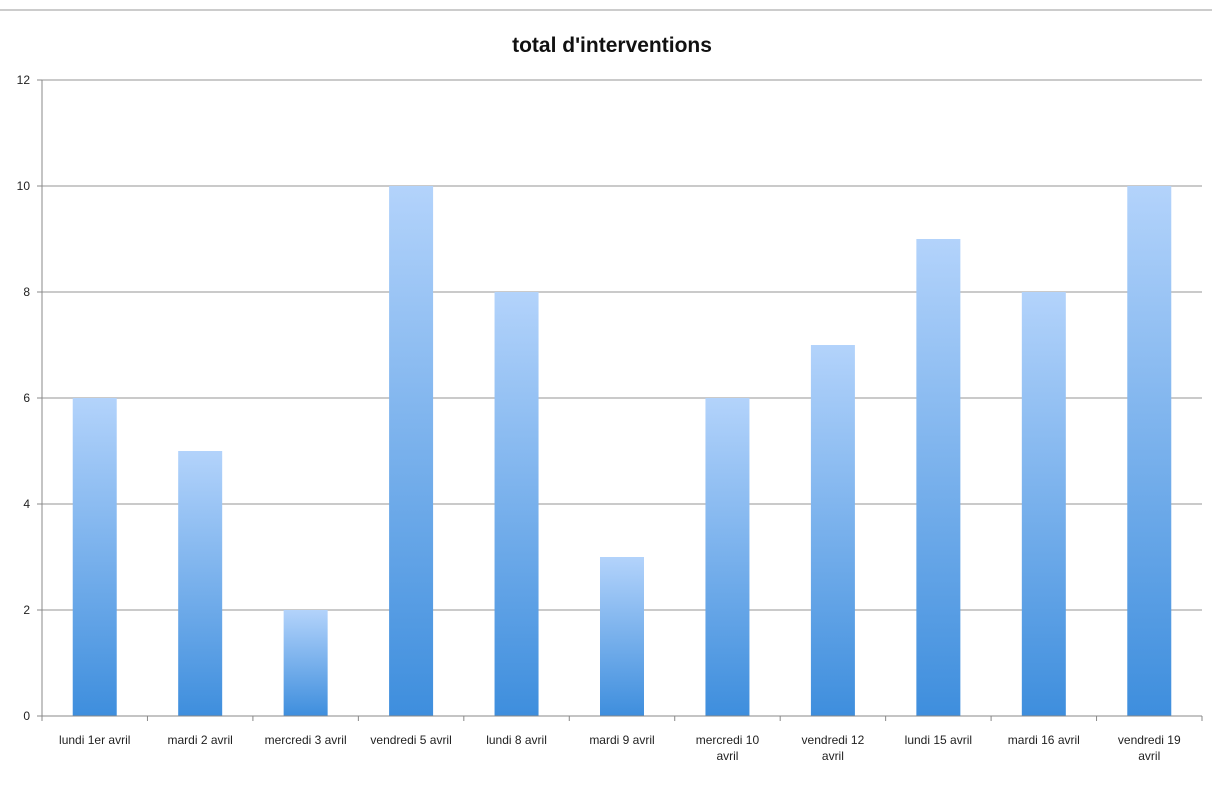 This screenshot has height=789, width=1212. Describe the element at coordinates (200, 740) in the screenshot. I see `x-tick-label: mardi 2 avril` at that location.